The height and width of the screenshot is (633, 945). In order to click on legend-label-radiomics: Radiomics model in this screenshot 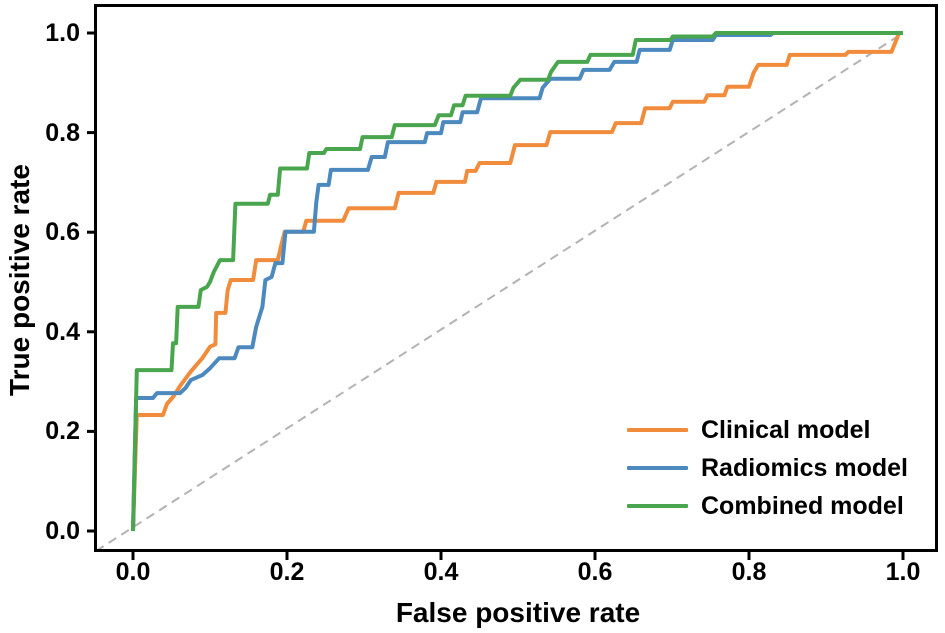, I will do `click(804, 467)`.